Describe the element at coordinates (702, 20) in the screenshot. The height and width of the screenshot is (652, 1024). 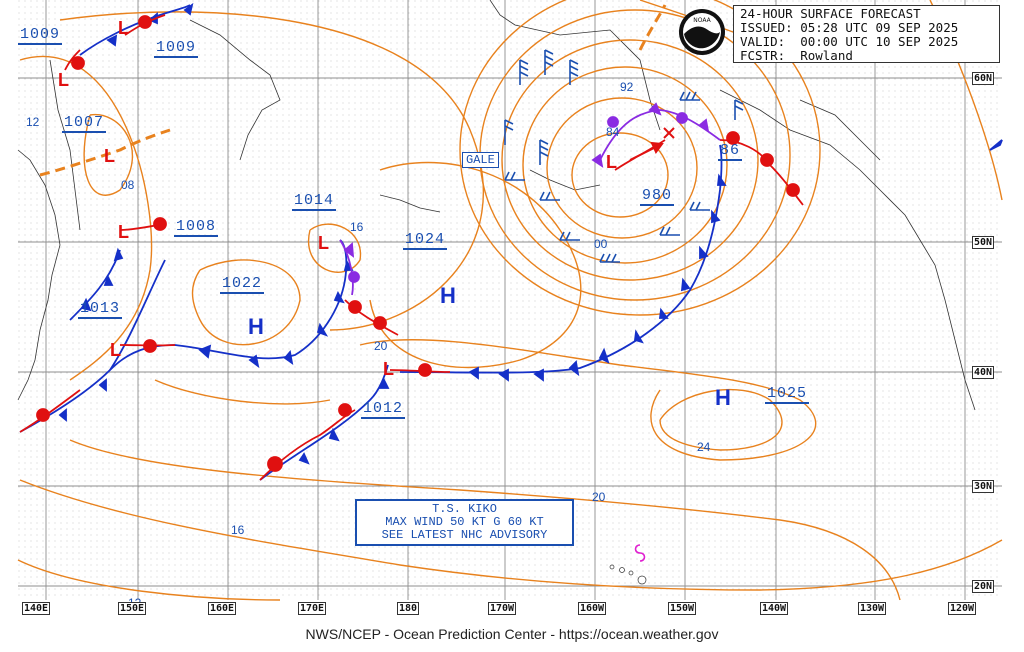
I see `noaa-logo-text: NOAA` at that location.